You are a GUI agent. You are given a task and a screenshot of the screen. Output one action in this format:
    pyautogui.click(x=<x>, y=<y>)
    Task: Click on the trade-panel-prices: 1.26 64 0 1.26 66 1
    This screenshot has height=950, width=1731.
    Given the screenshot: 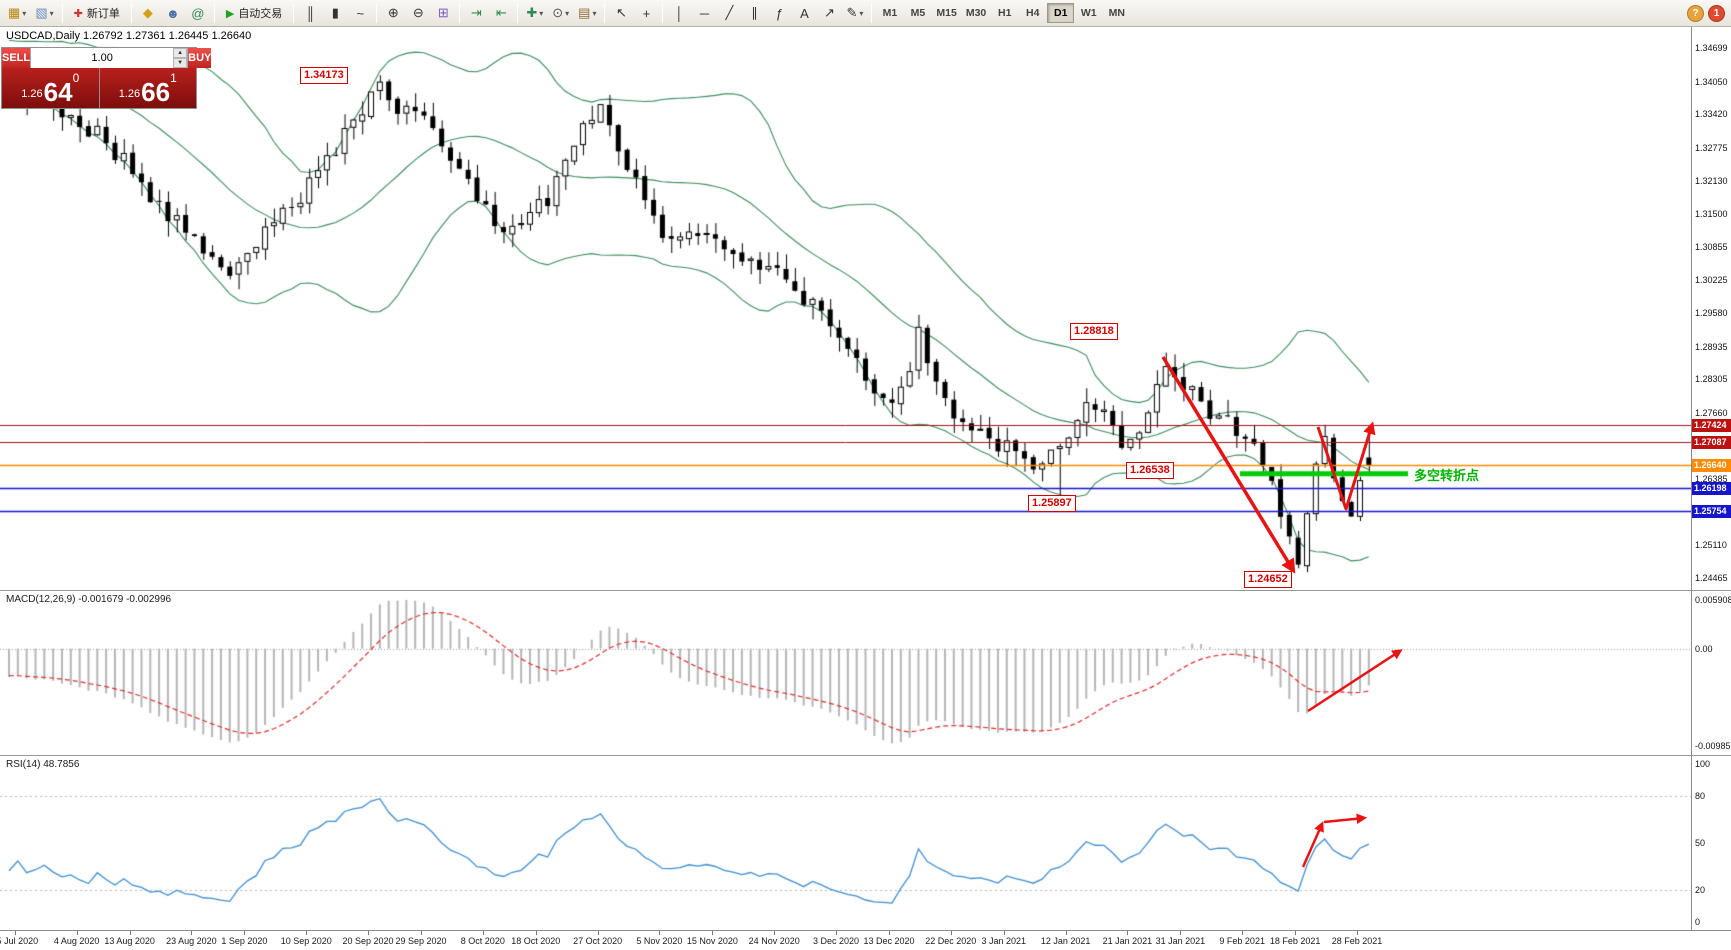 What is the action you would take?
    pyautogui.click(x=99, y=88)
    